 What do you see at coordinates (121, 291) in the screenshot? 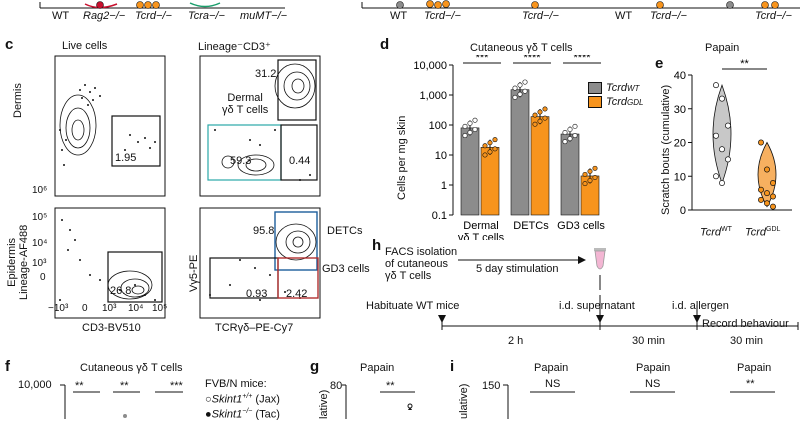
I see `gate-epi-live: 26.8` at bounding box center [121, 291].